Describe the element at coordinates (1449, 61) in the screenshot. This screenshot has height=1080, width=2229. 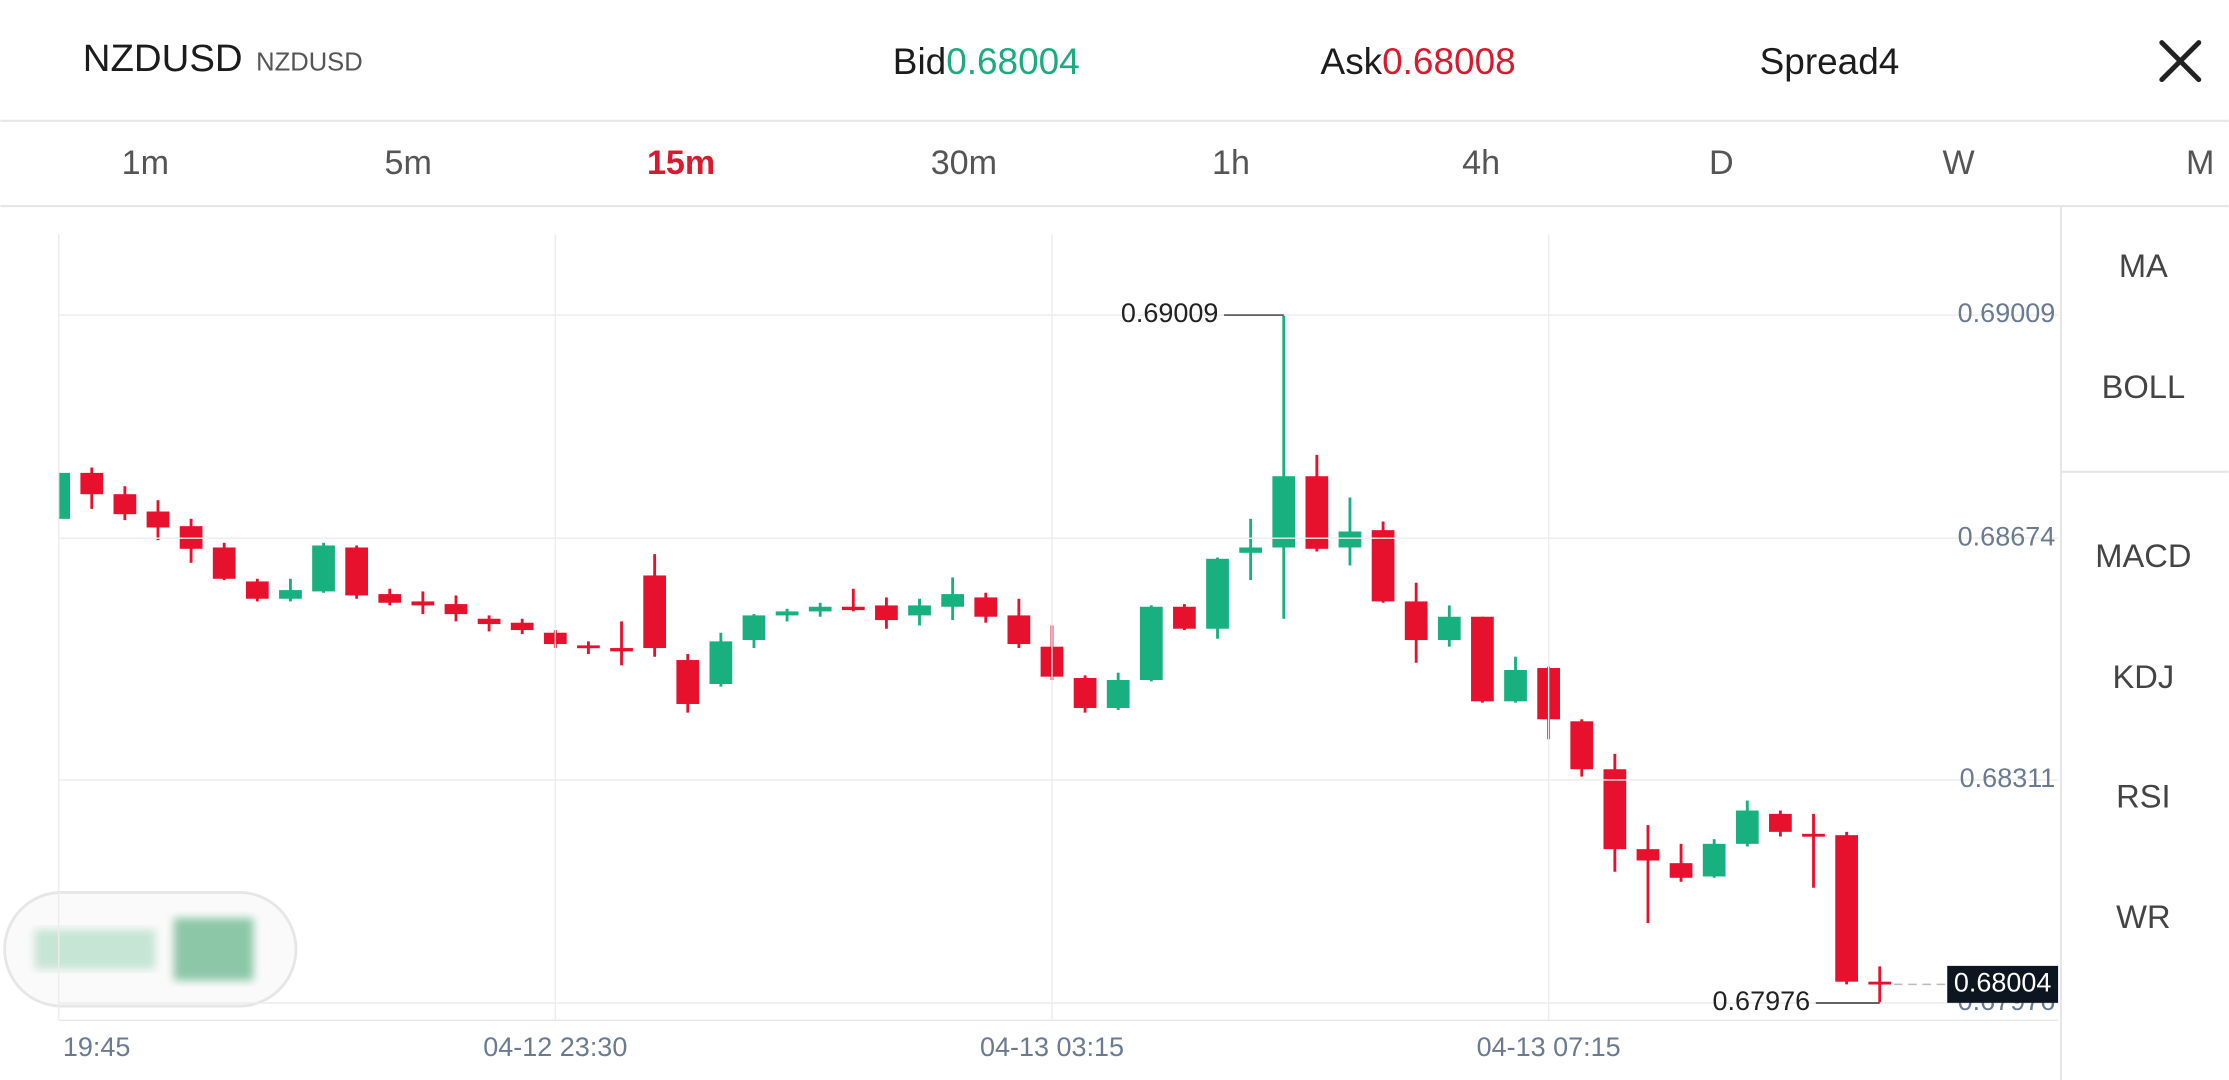
I see `ask-value: 0.68008` at that location.